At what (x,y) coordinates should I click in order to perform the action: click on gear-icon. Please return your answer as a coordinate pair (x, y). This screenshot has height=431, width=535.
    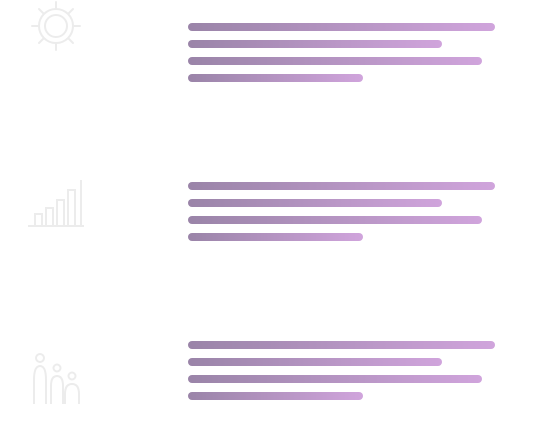
    Looking at the image, I should click on (56, 26).